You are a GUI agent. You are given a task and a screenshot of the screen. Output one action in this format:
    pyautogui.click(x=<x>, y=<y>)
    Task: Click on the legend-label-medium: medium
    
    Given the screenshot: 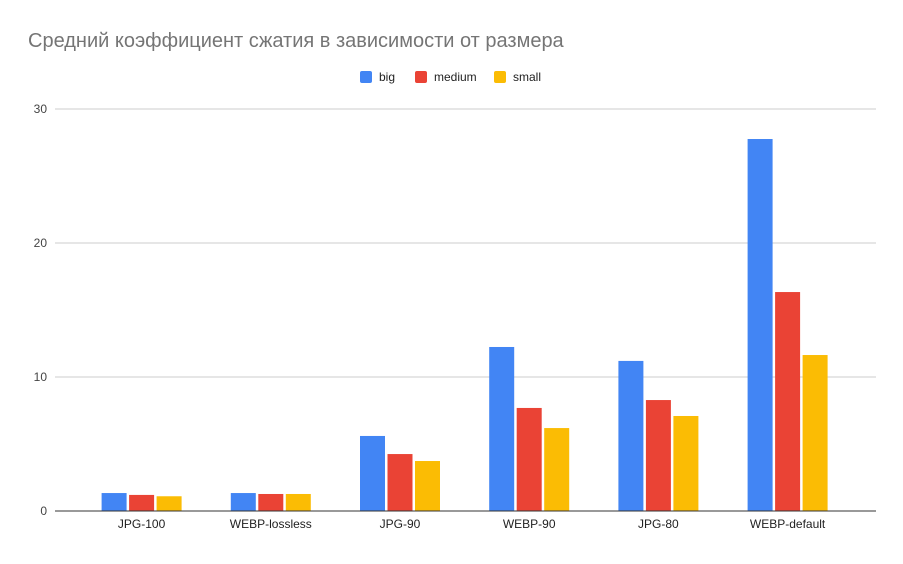 What is the action you would take?
    pyautogui.click(x=455, y=77)
    